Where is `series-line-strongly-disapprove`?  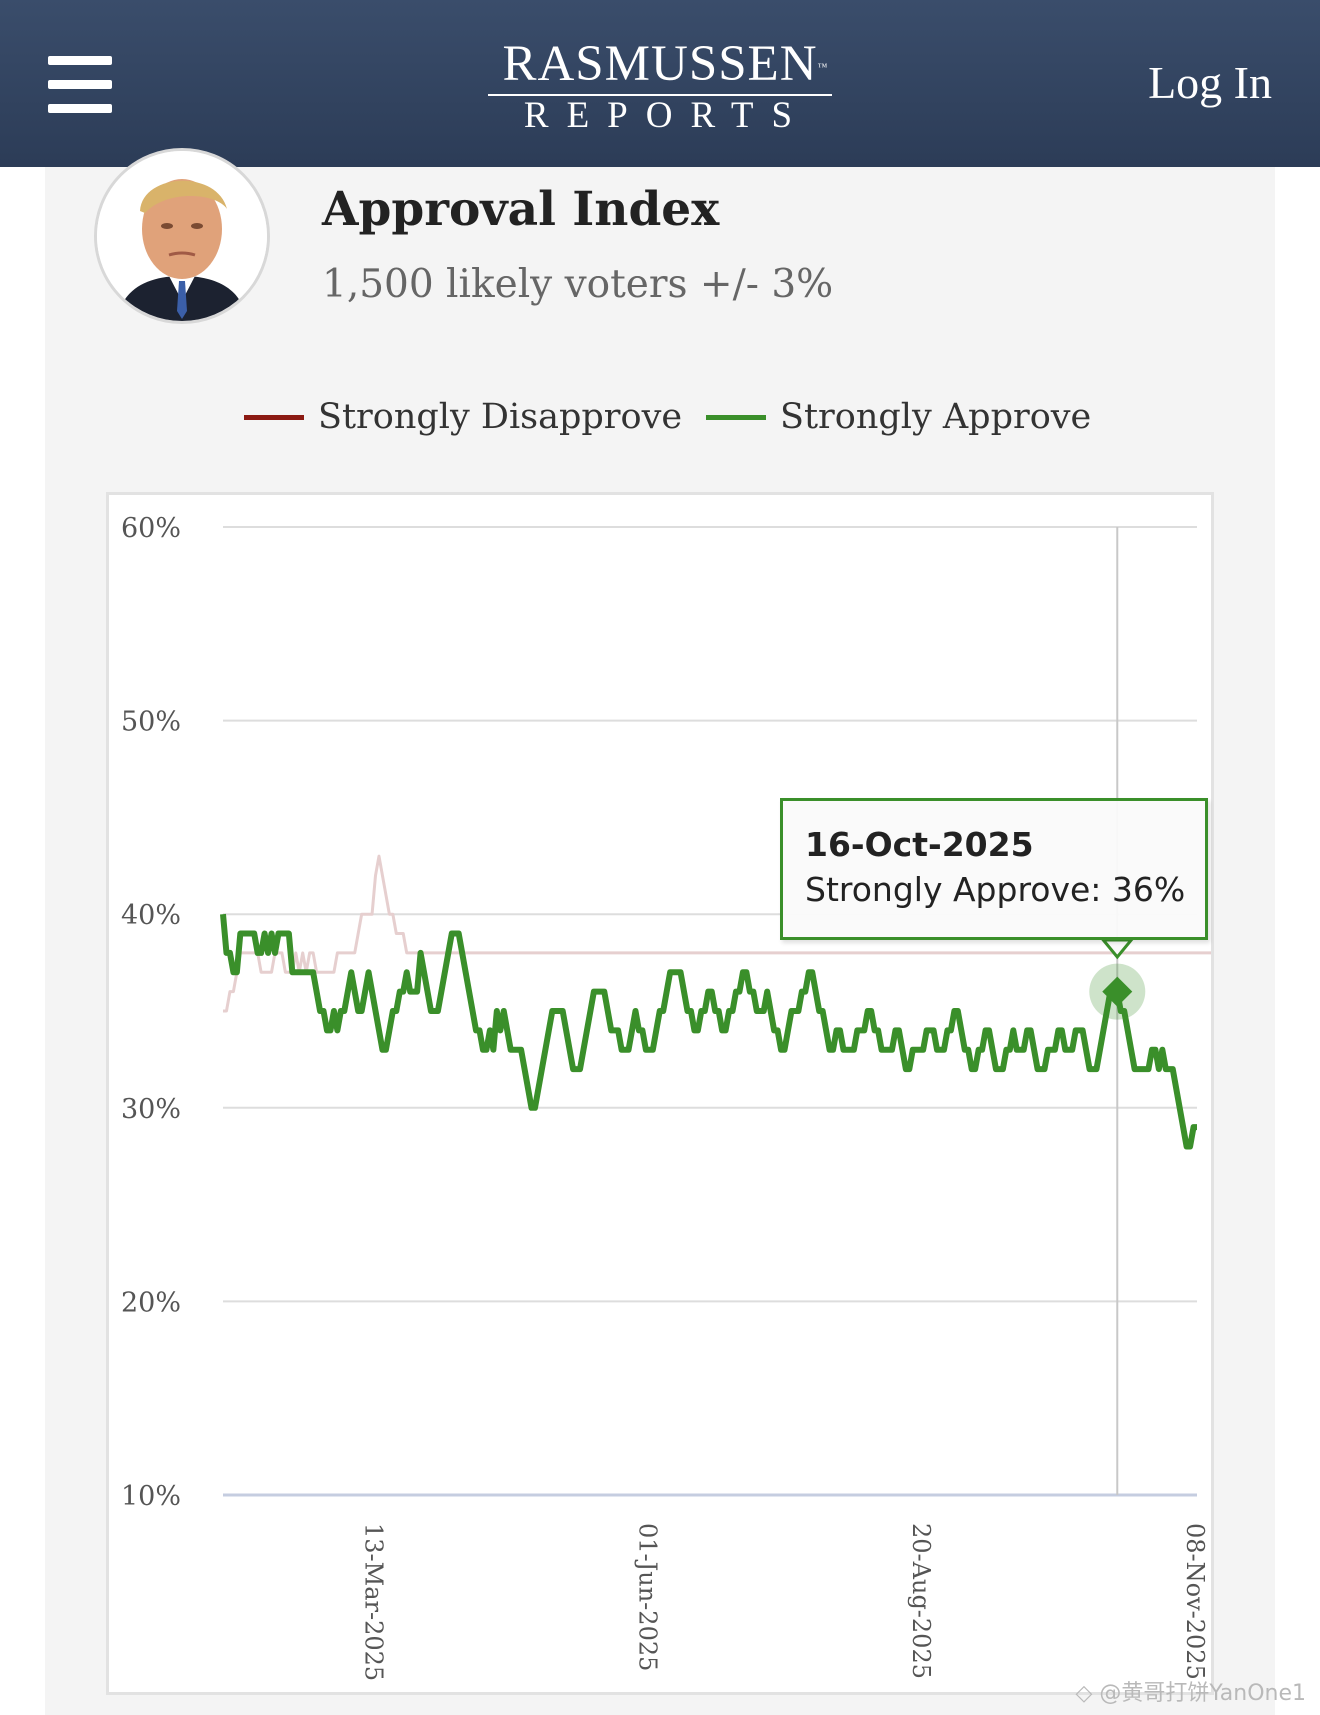
series-line-strongly-disapprove is located at coordinates (717, 933).